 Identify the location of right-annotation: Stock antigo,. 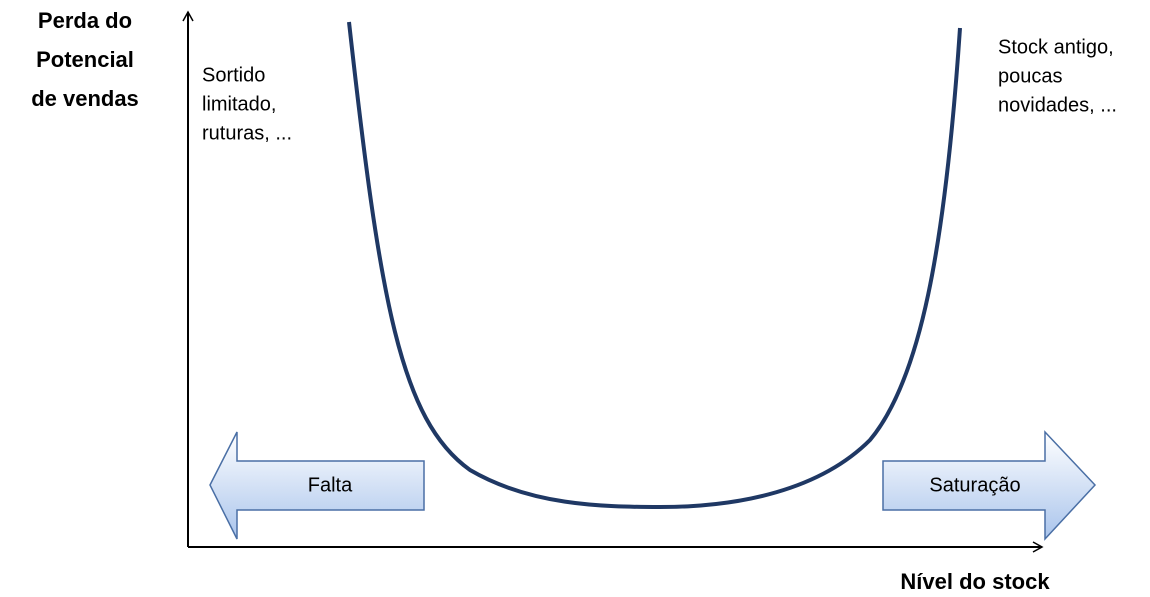
(1056, 47).